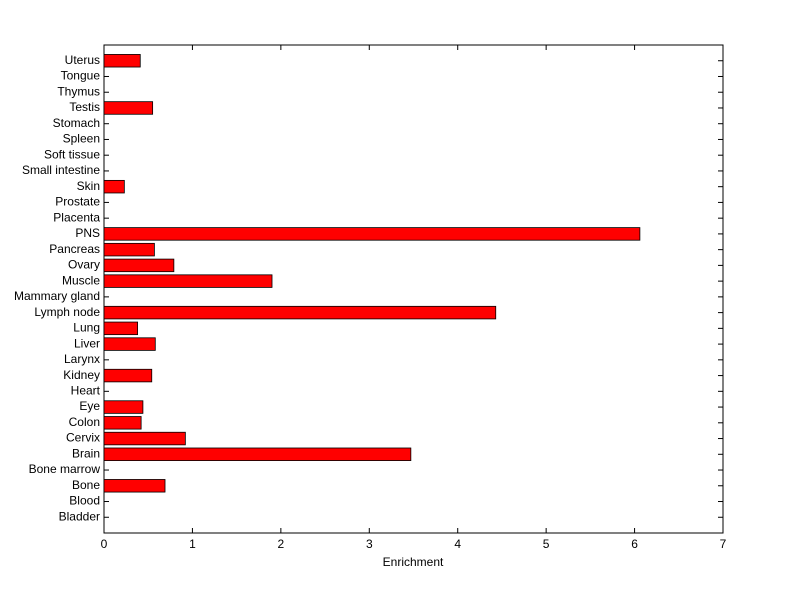 This screenshot has width=800, height=599. What do you see at coordinates (65, 469) in the screenshot?
I see `y-tick-label: Bone marrow` at bounding box center [65, 469].